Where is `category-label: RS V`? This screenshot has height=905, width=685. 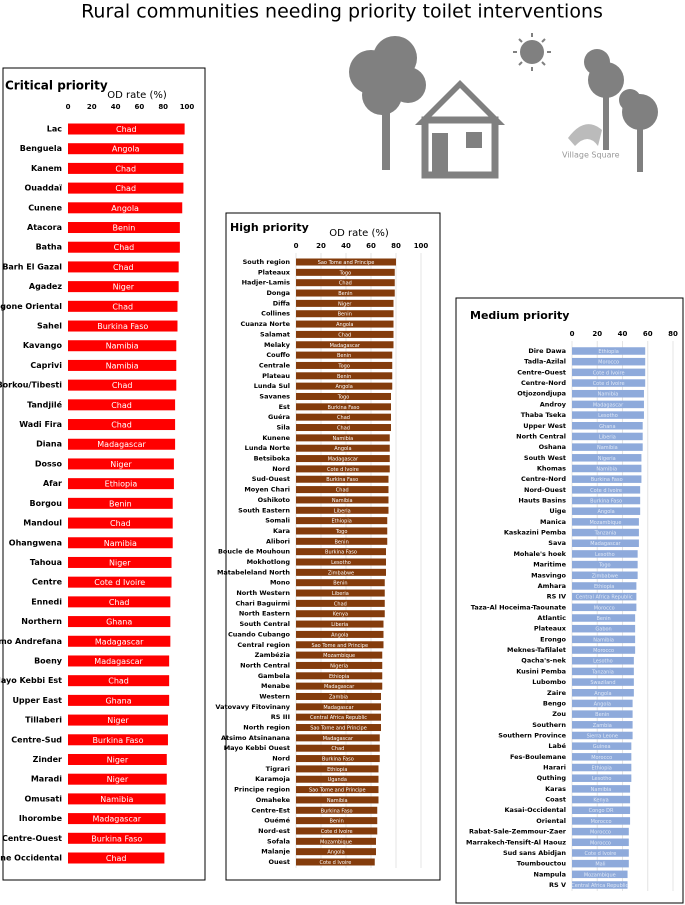 category-label: RS V is located at coordinates (557, 885).